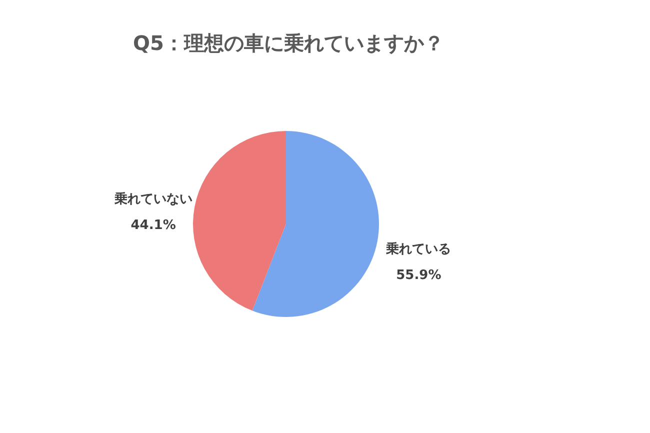 Image resolution: width=650 pixels, height=433 pixels. What do you see at coordinates (152, 199) in the screenshot?
I see `slice-label: 乗れていない` at bounding box center [152, 199].